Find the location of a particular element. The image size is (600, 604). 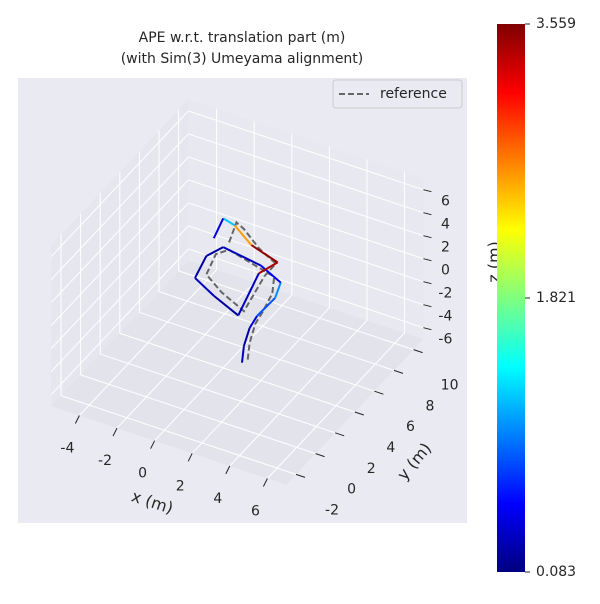

legend: reference is located at coordinates (397, 94).